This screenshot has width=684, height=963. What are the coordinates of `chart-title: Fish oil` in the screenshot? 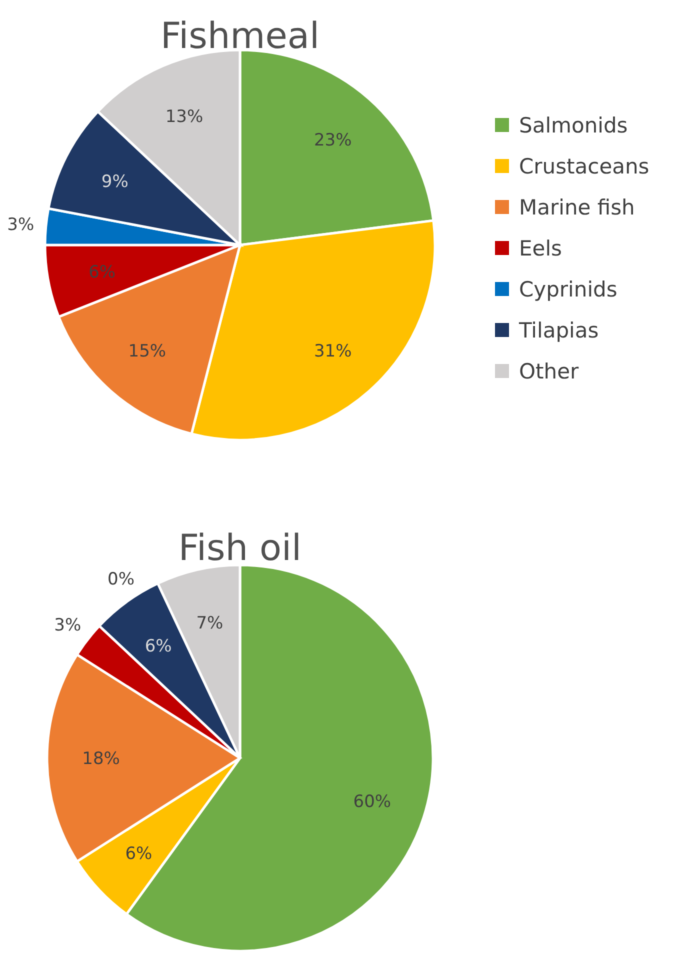 It's located at (240, 548).